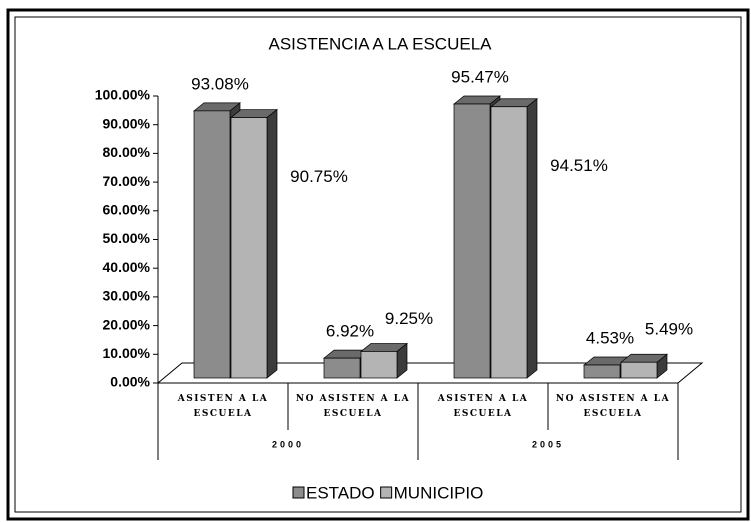 The image size is (751, 522). Describe the element at coordinates (127, 181) in the screenshot. I see `y-tick-label: 70.00%` at that location.